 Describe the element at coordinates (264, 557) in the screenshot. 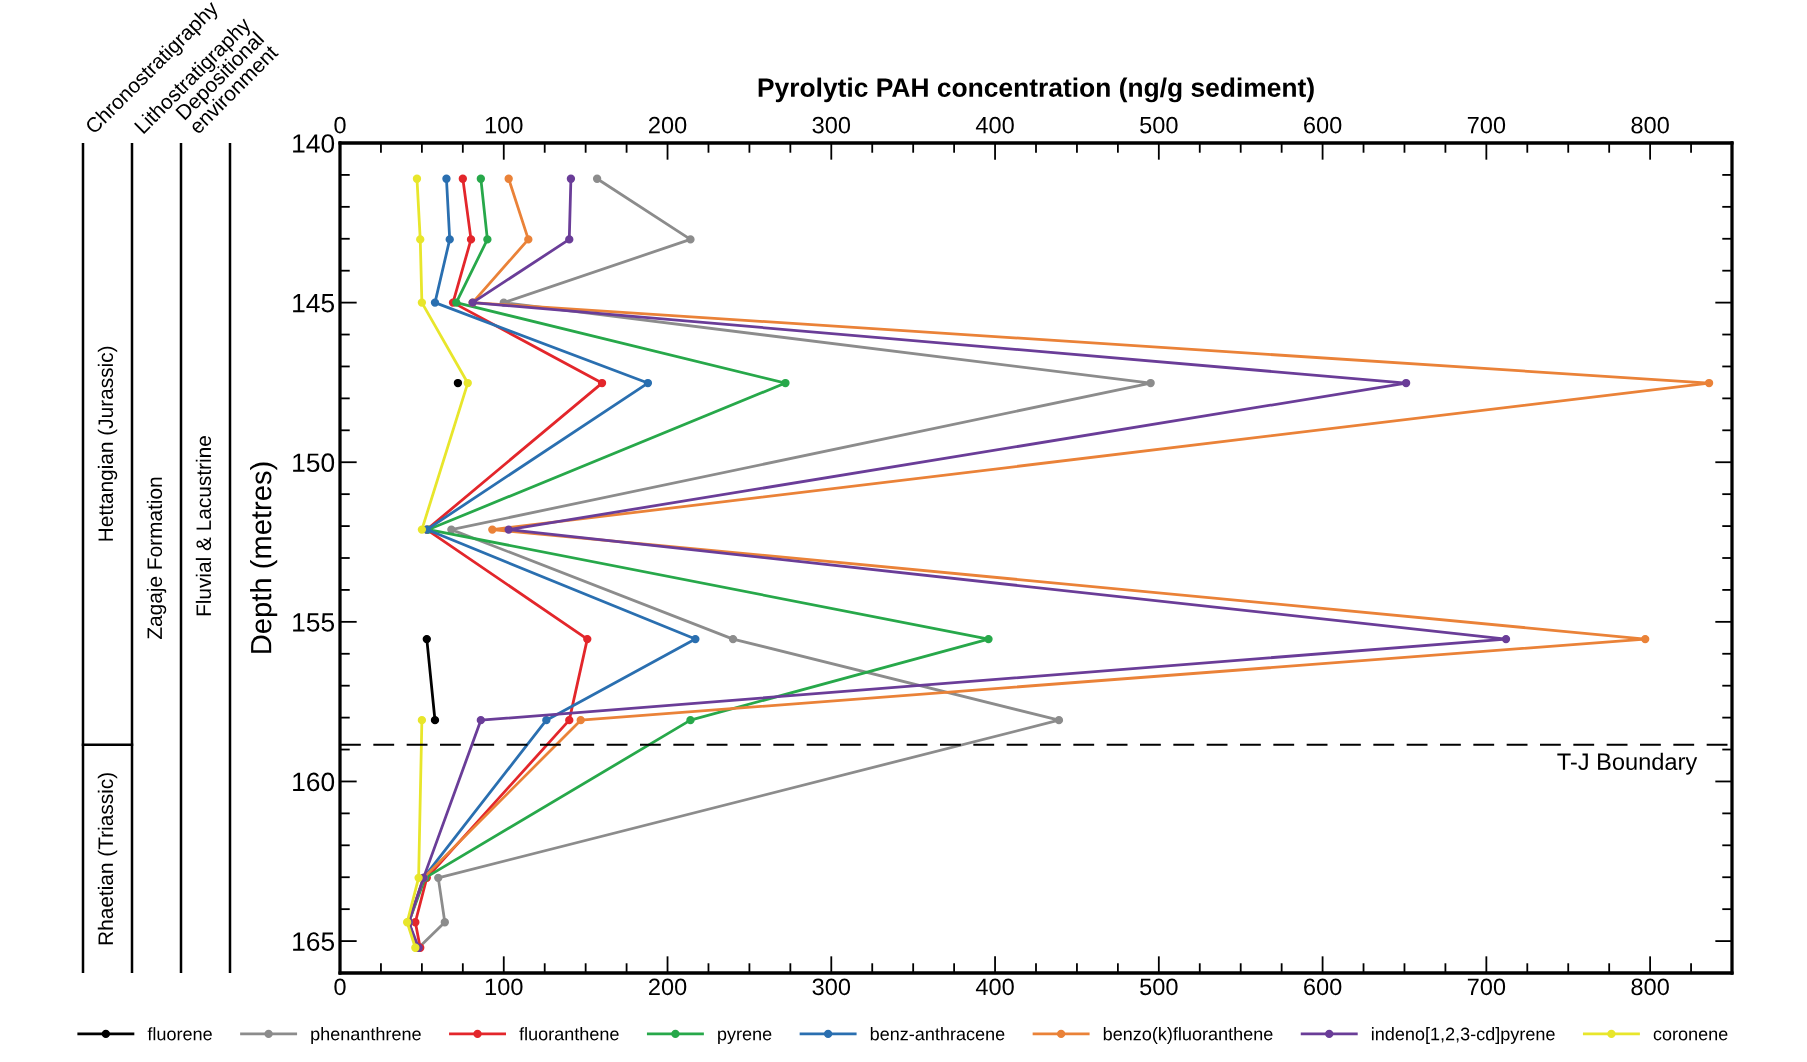

I see `y-axis-title: Depth (metres)` at that location.